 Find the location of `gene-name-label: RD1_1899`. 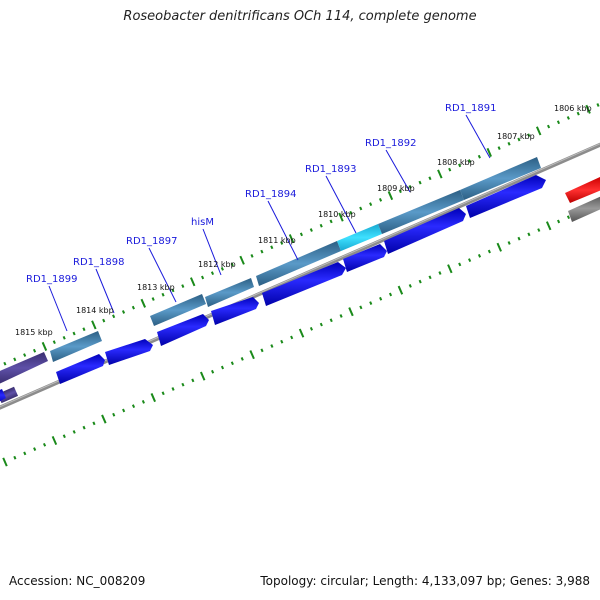

gene-name-label: RD1_1899 is located at coordinates (51, 279).